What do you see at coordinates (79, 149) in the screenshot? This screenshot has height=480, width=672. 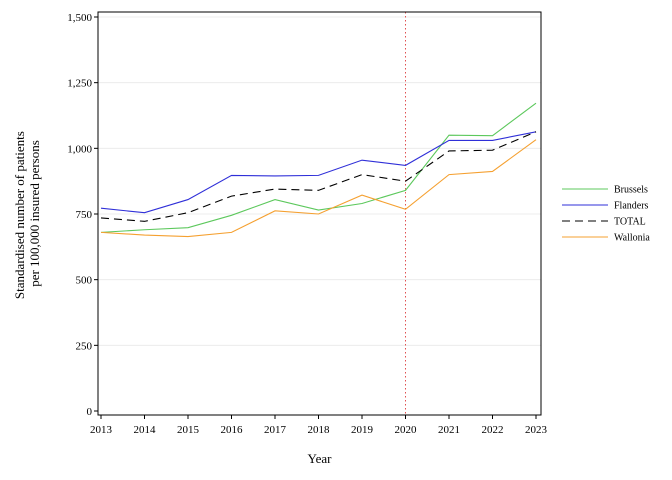 I see `y-tick-label-4: 1,000` at bounding box center [79, 149].